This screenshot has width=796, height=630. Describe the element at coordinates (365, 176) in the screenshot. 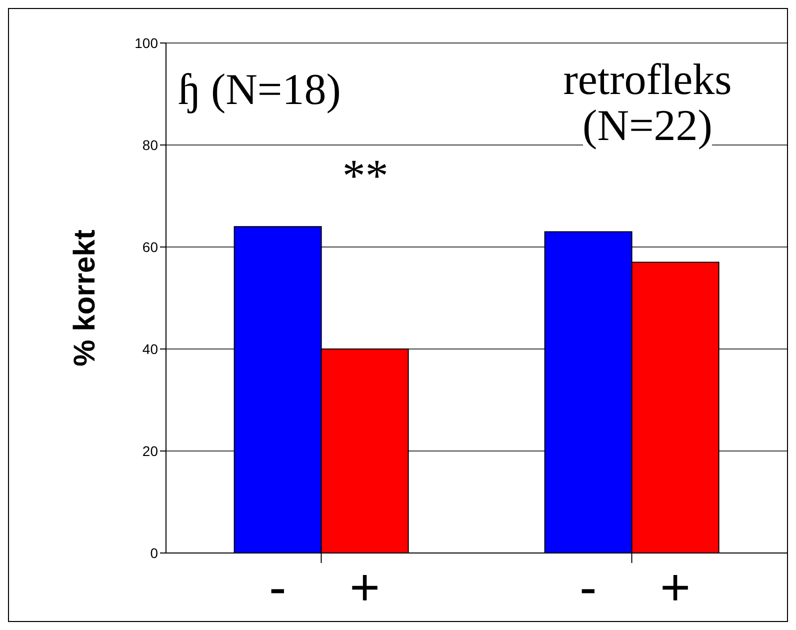

I see `annotation: **` at that location.